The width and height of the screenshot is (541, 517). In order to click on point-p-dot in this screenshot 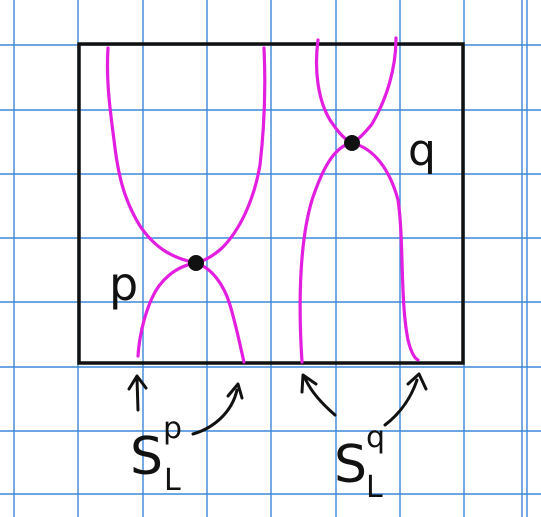, I will do `click(196, 263)`.